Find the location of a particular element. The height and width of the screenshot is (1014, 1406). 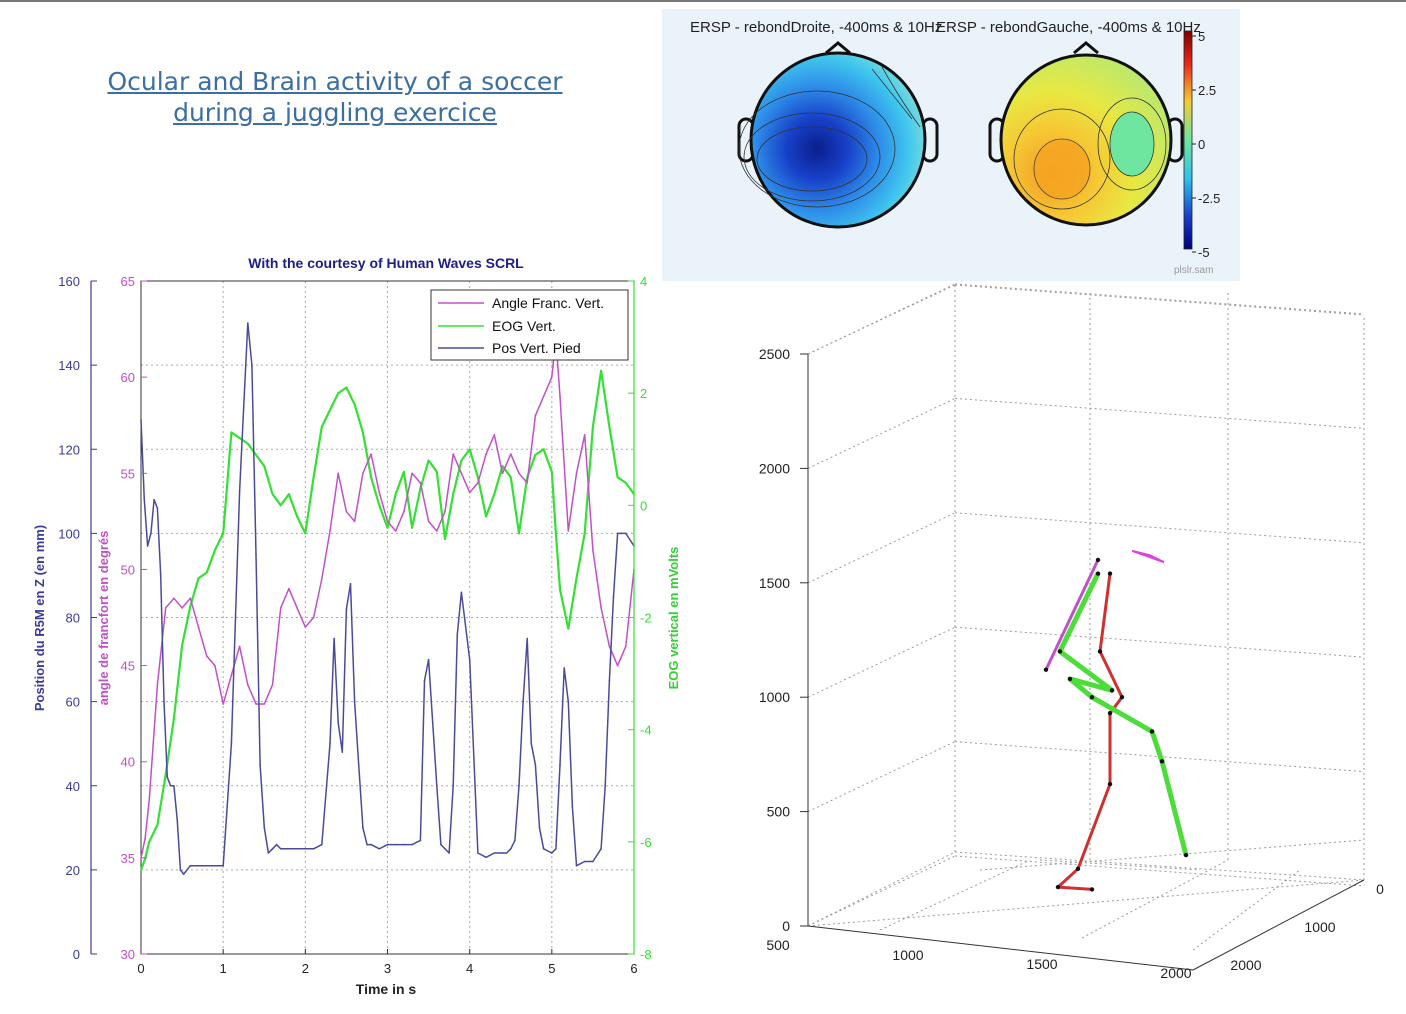

y-tick-label-foot: 0 is located at coordinates (76, 954).